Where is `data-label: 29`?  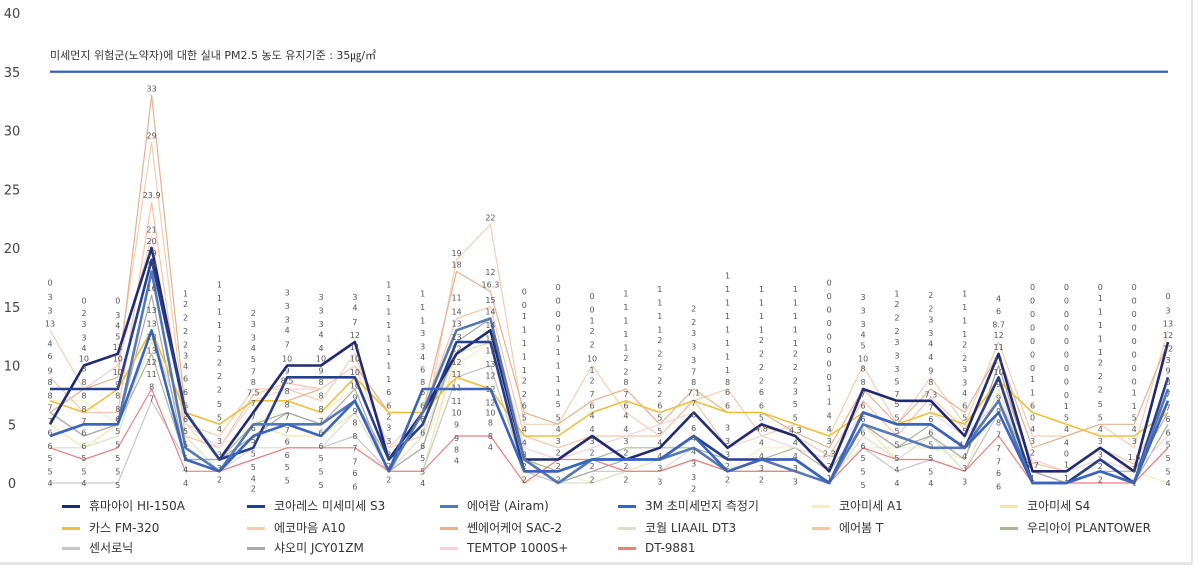 data-label: 29 is located at coordinates (152, 135).